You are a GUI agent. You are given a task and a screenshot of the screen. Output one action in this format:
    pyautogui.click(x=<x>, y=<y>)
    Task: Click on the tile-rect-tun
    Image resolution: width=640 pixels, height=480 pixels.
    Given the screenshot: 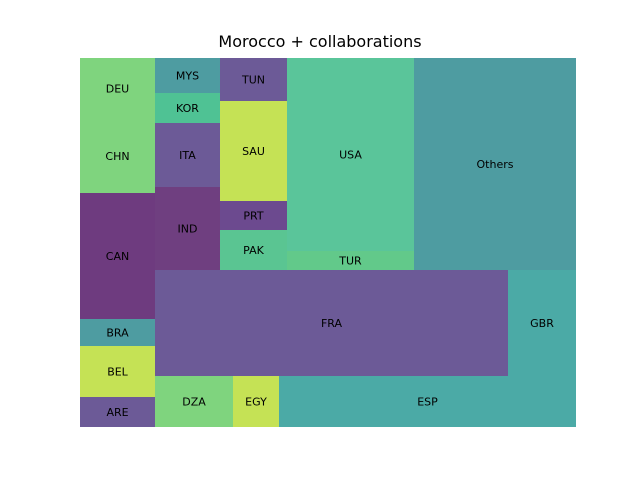 What is the action you would take?
    pyautogui.click(x=253, y=79)
    